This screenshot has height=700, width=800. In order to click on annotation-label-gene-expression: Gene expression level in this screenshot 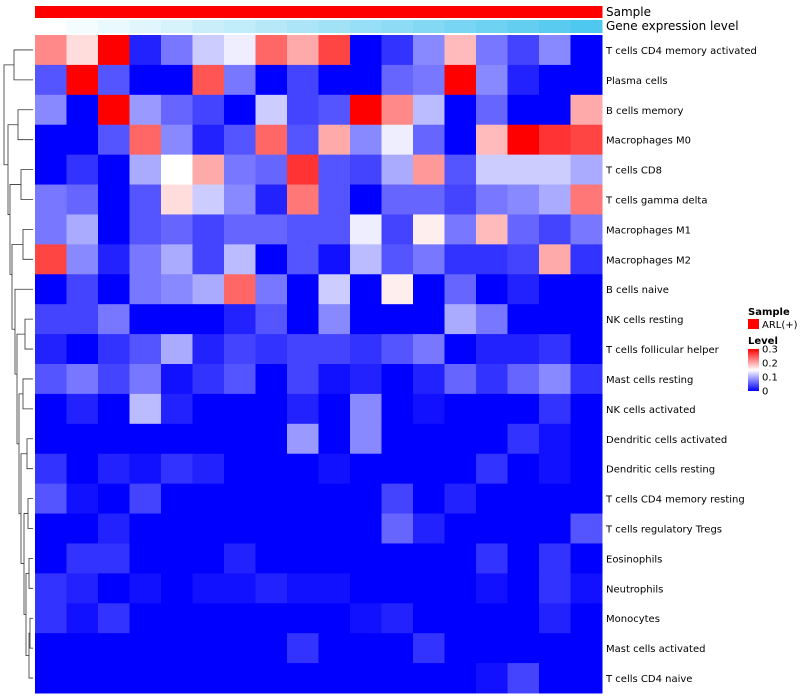, I will do `click(672, 26)`.